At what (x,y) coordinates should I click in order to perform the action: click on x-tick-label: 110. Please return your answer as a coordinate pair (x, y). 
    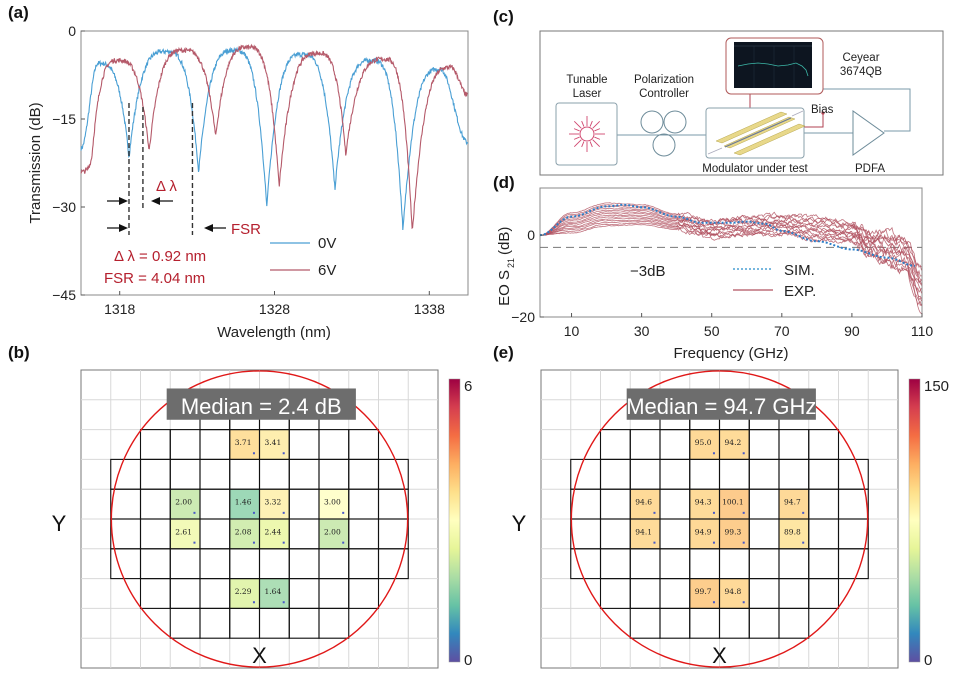
    Looking at the image, I should click on (922, 331).